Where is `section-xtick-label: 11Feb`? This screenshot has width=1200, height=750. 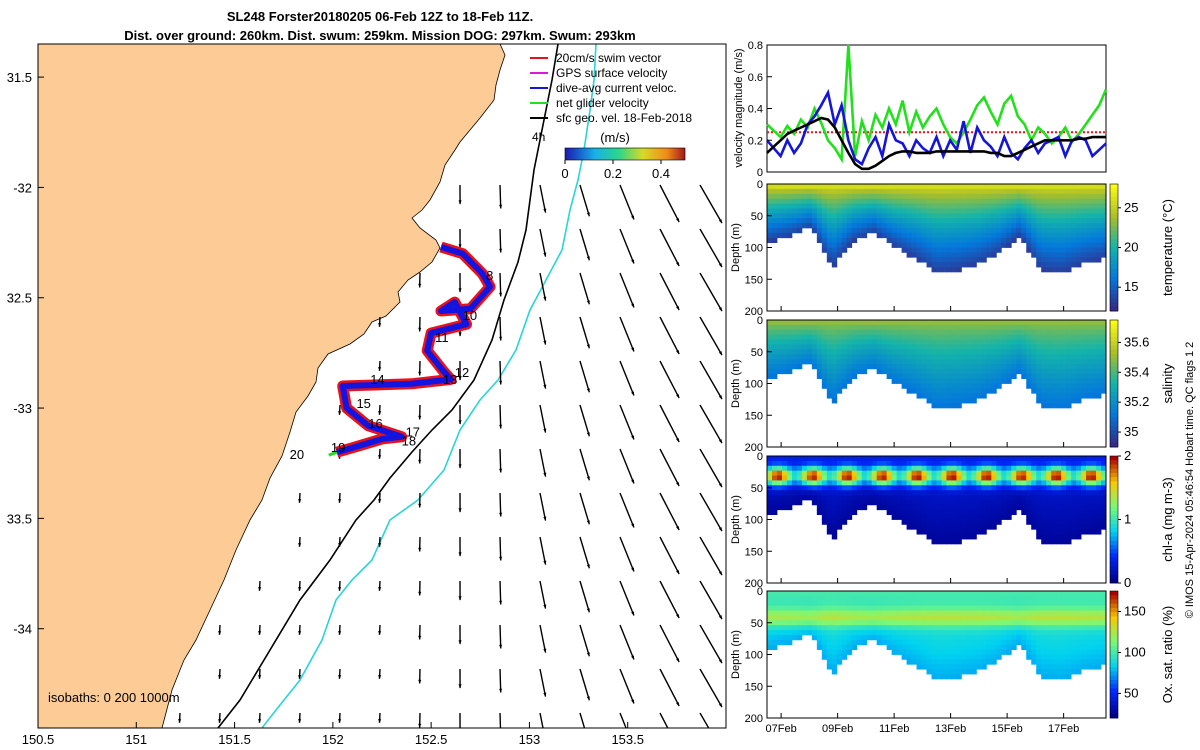 section-xtick-label: 11Feb is located at coordinates (894, 729).